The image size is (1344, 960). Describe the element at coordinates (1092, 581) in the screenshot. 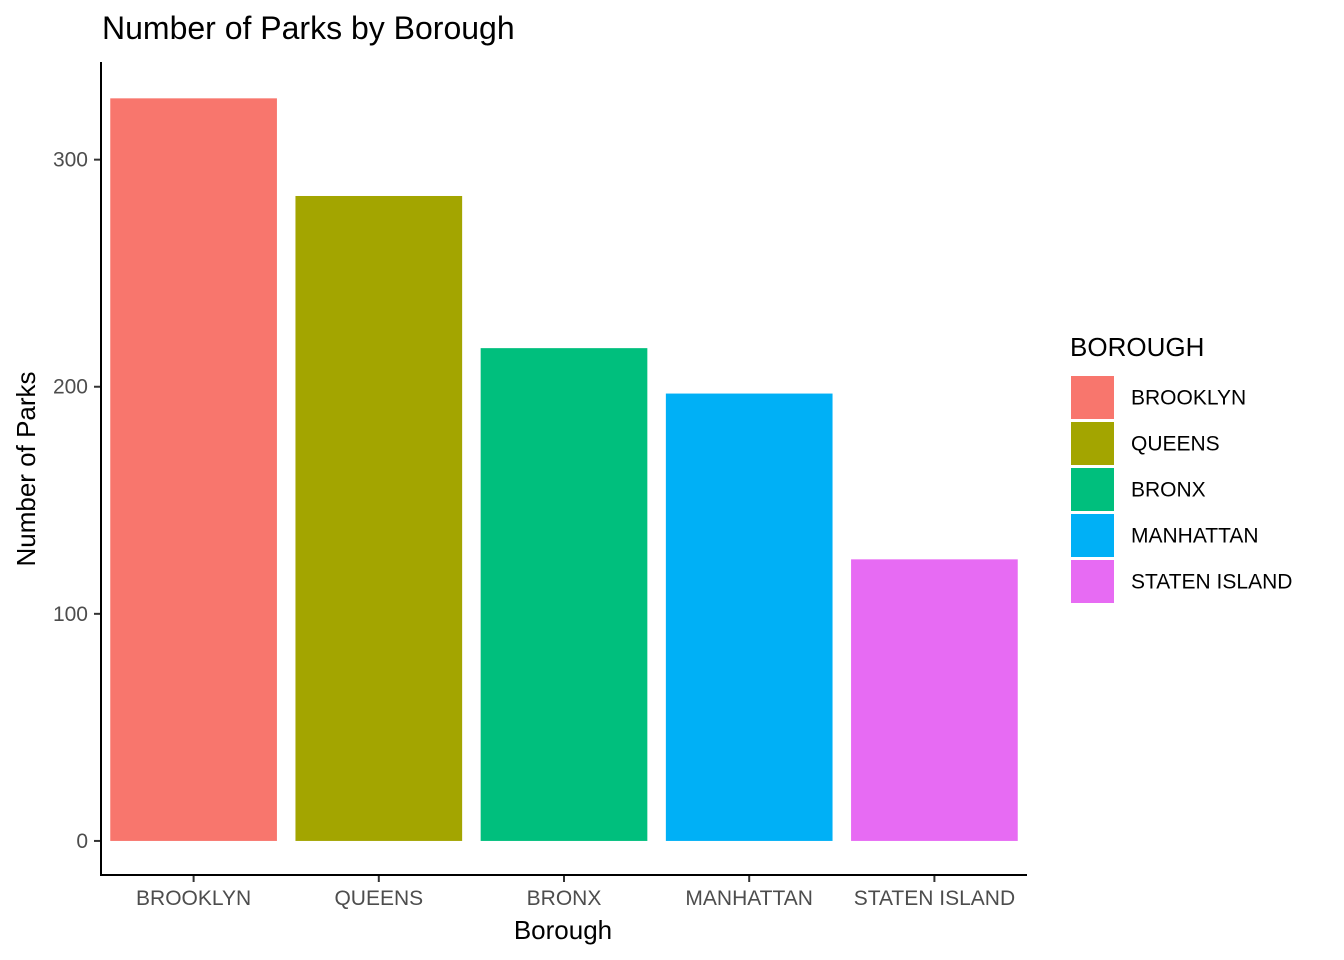

I see `legend-key-staten-island` at that location.